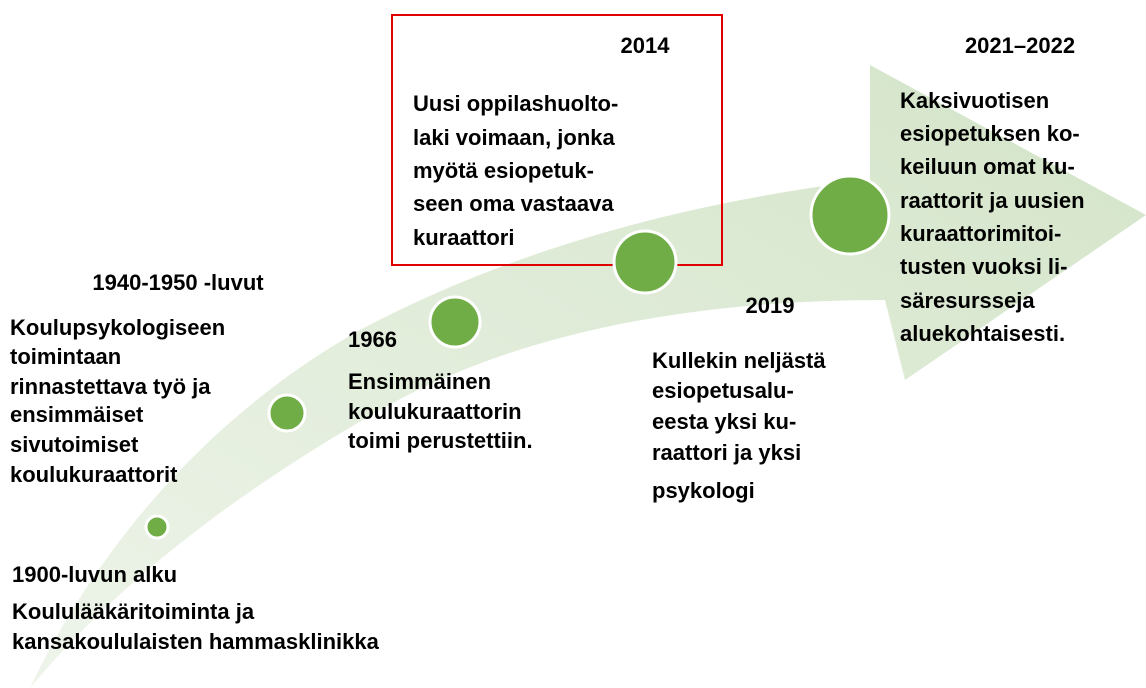  Describe the element at coordinates (372, 339) in the screenshot. I see `event-year: 1966` at that location.